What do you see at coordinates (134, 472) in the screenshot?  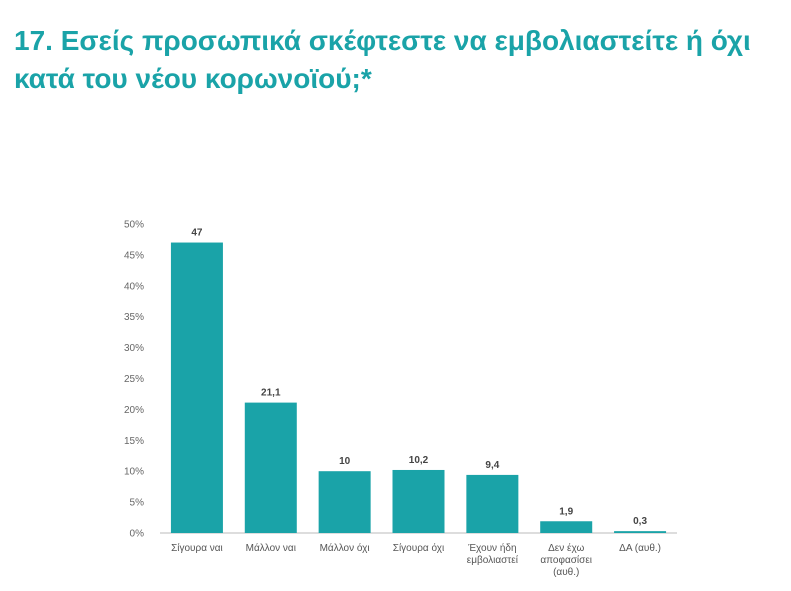 I see `y-tick-label: 10%` at bounding box center [134, 472].